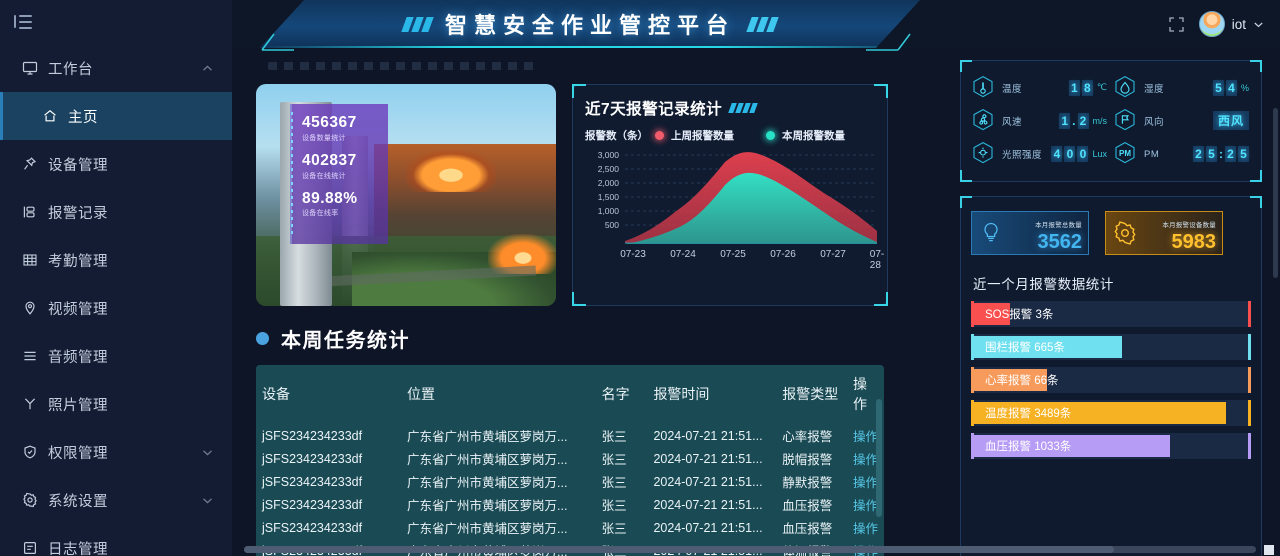 This screenshot has width=1280, height=556. What do you see at coordinates (702, 136) in the screenshot?
I see `legend-label-last-week: 上周报警数量` at bounding box center [702, 136].